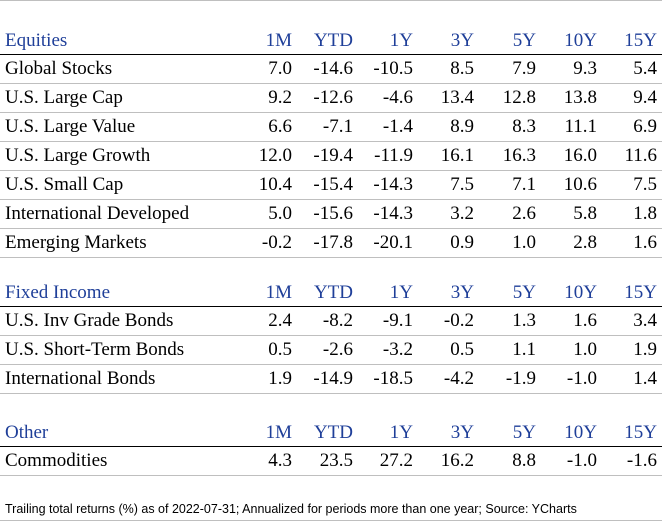 The image size is (662, 522). What do you see at coordinates (581, 378) in the screenshot?
I see `value-cell: -1.0` at bounding box center [581, 378].